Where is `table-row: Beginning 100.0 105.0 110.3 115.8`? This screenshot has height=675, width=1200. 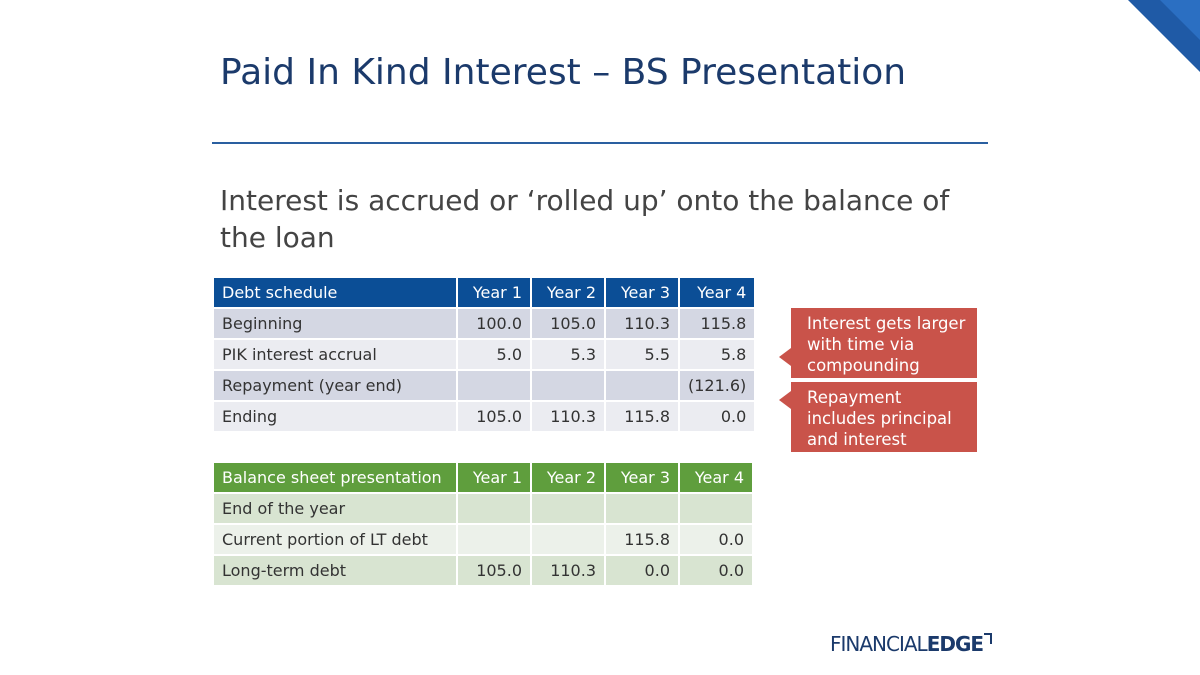 table-row: Beginning 100.0 105.0 110.3 115.8 is located at coordinates (484, 323).